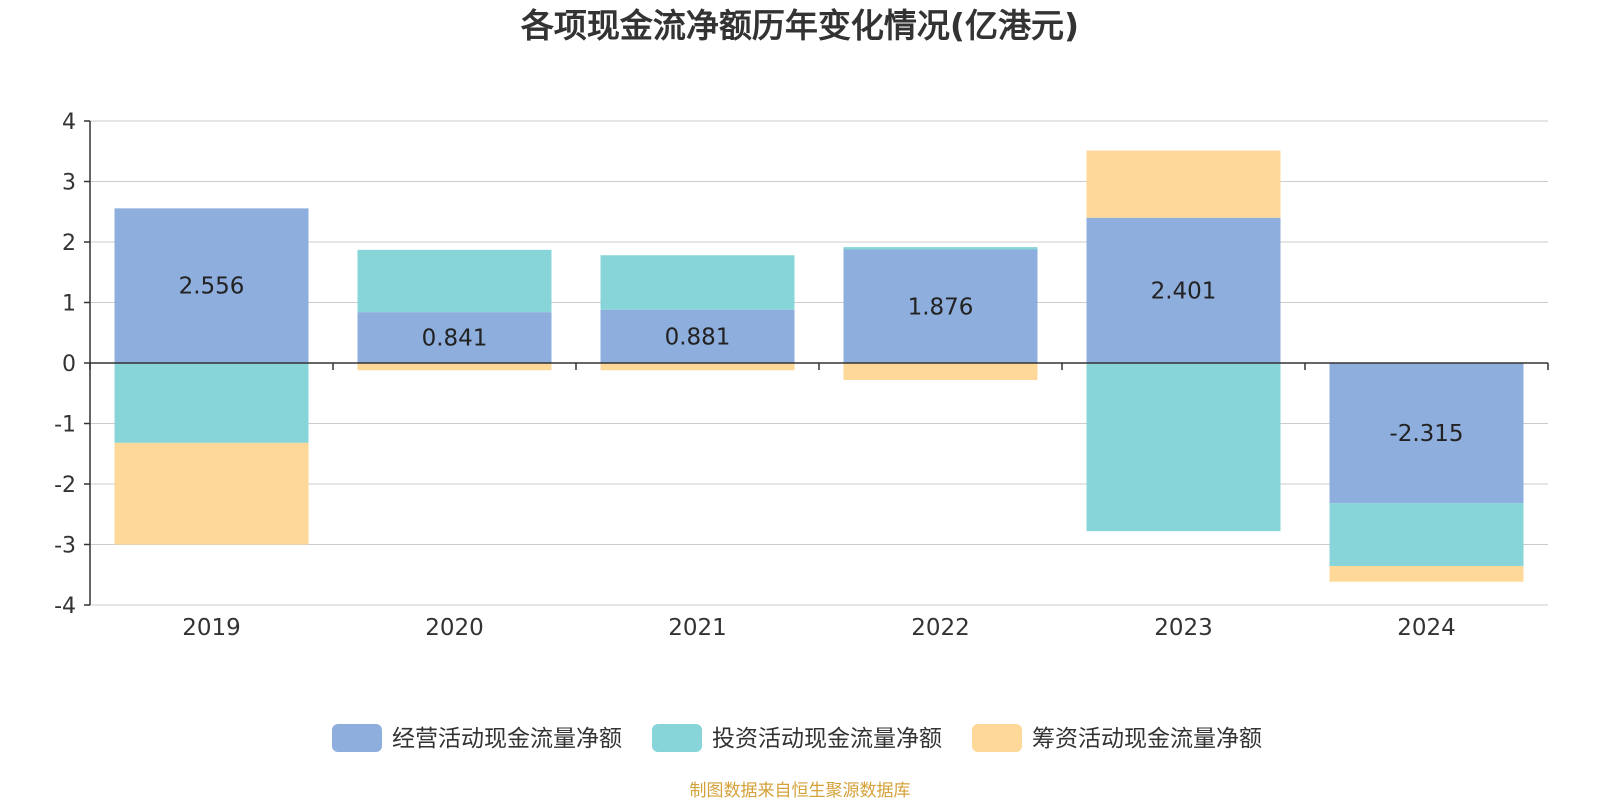 The height and width of the screenshot is (800, 1600). I want to click on bar-1-2023, so click(1183, 290).